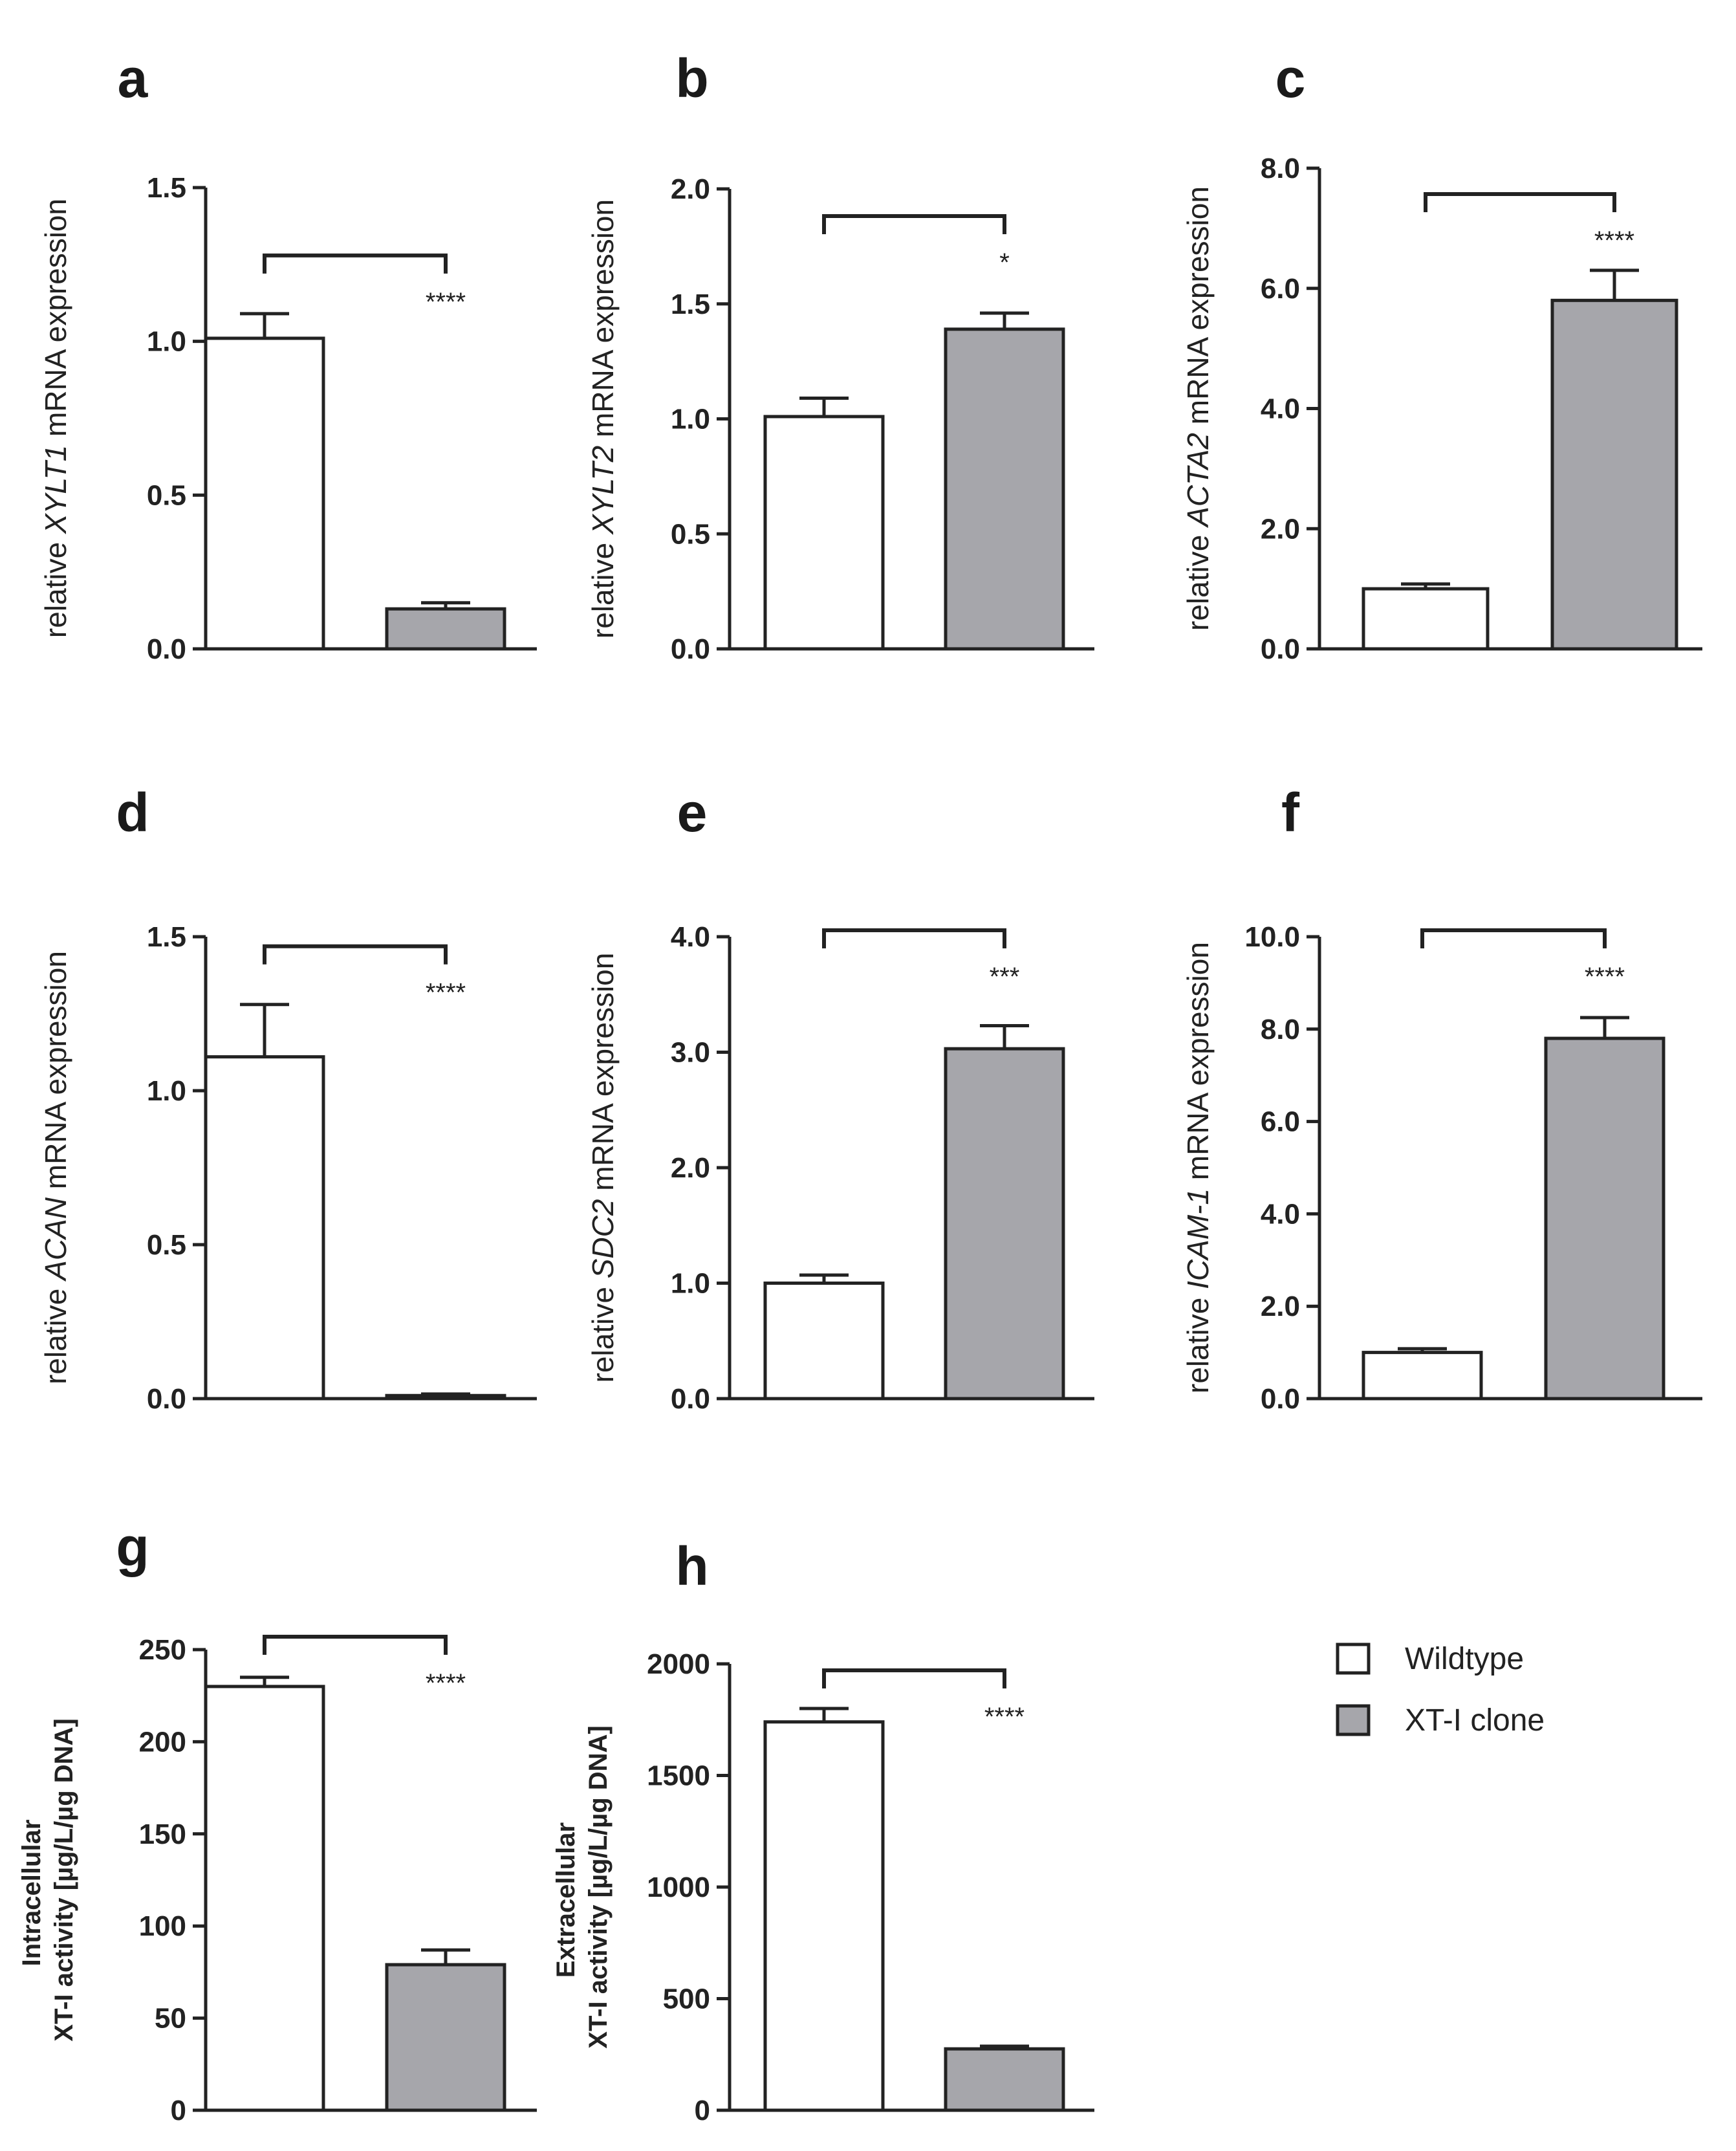  Describe the element at coordinates (692, 1566) in the screenshot. I see `panel-letter: h` at that location.